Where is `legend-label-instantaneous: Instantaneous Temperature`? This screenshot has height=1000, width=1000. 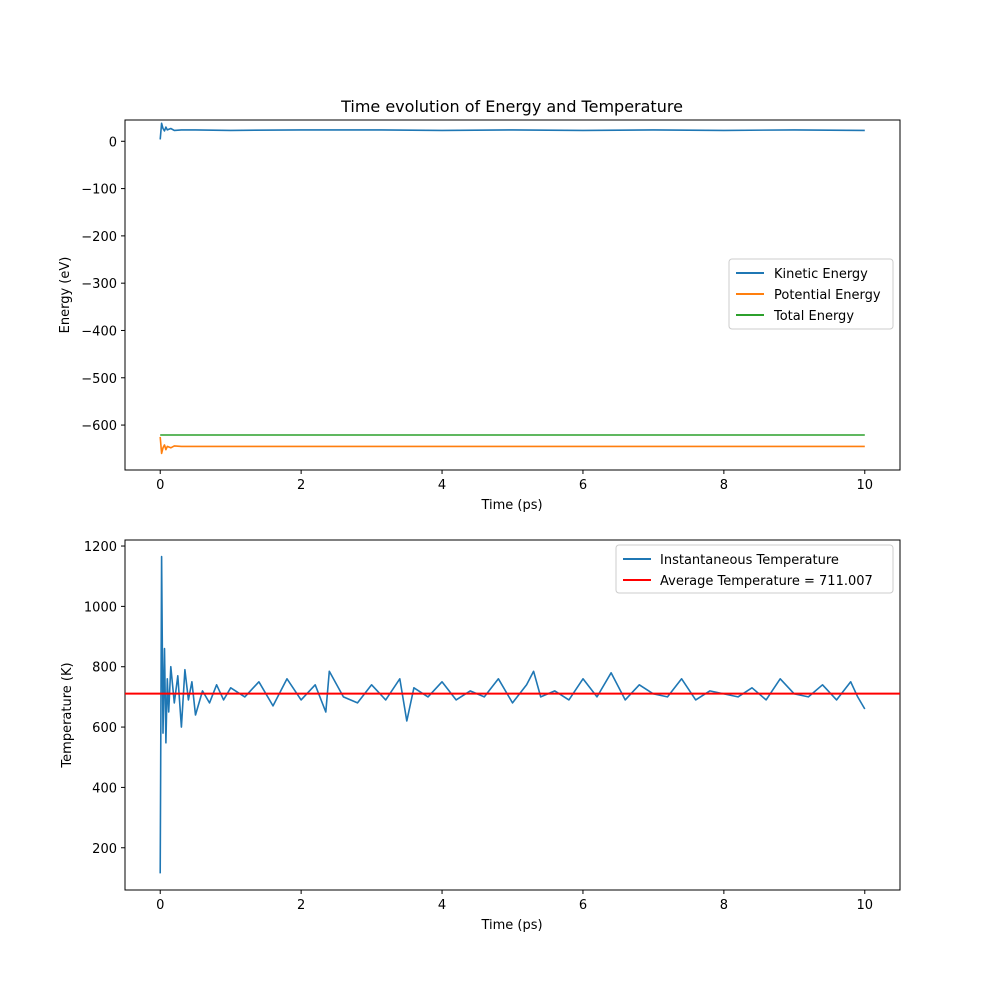
legend-label-instantaneous: Instantaneous Temperature is located at coordinates (749, 560).